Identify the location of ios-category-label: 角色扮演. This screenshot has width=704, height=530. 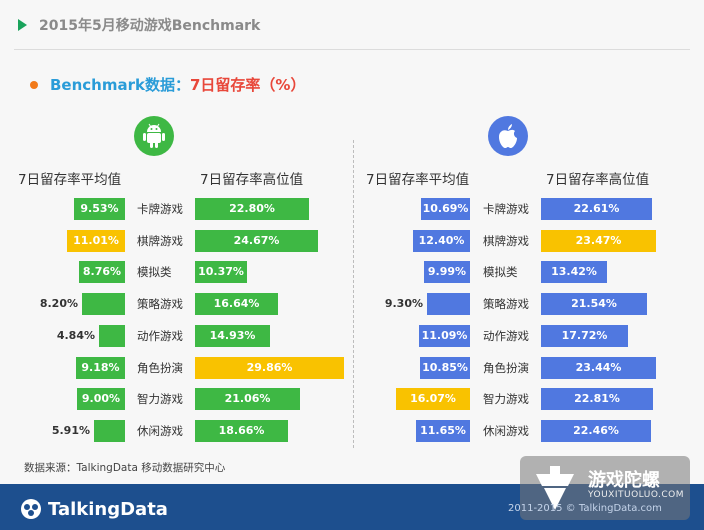
(506, 368).